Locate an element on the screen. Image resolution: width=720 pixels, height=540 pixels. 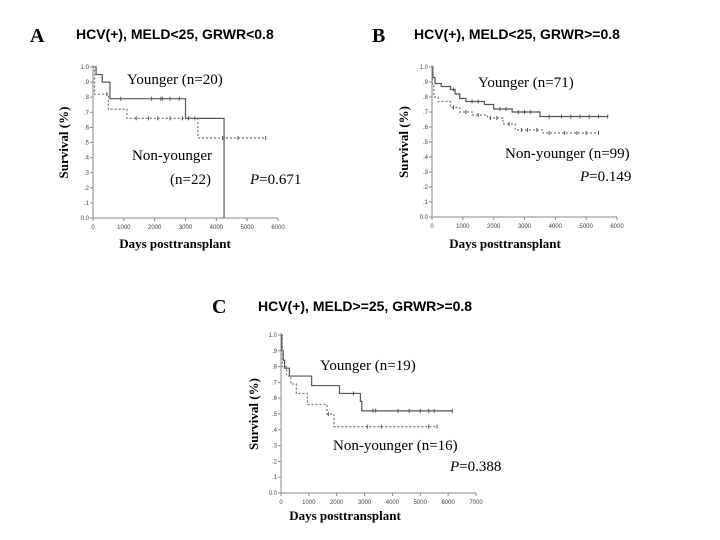
annotation-younger-b: Younger (n=71) is located at coordinates (526, 83).